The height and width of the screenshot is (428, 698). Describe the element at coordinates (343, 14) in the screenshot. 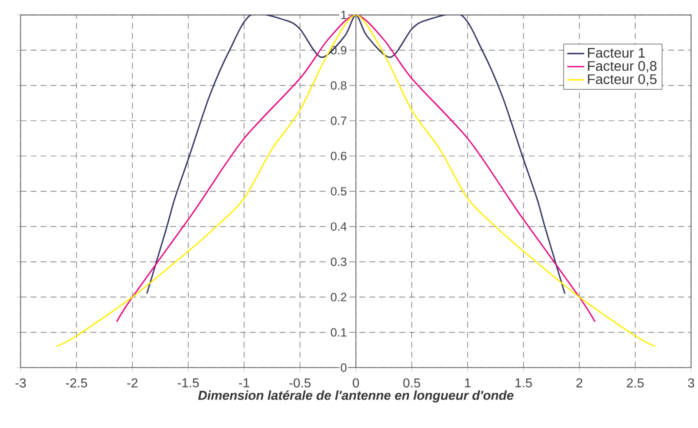

I see `y-tick-label: 1` at that location.